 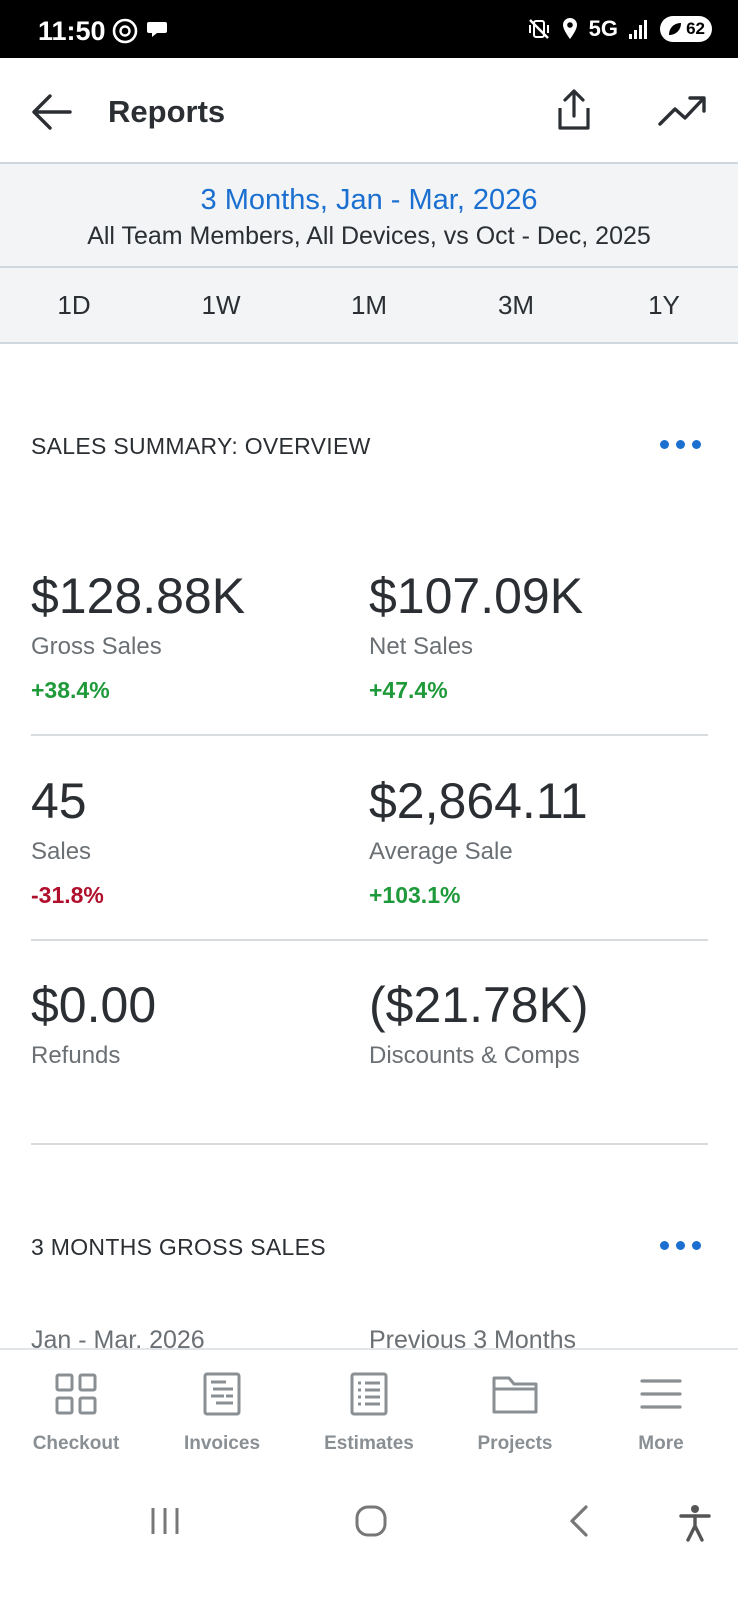 What do you see at coordinates (369, 1443) in the screenshot?
I see `nav-label: Estimates` at bounding box center [369, 1443].